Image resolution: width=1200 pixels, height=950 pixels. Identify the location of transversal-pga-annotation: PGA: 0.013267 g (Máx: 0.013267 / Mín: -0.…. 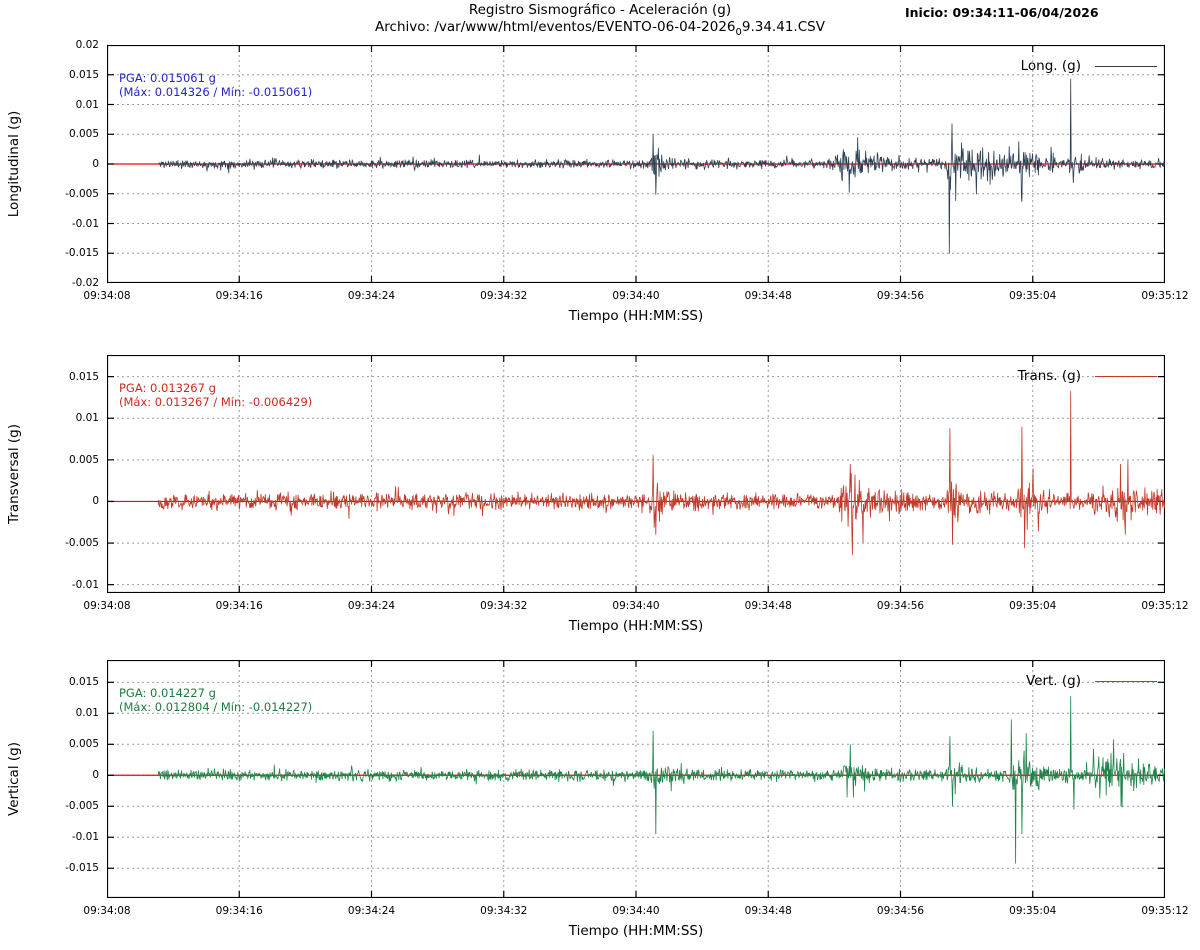
(215, 395).